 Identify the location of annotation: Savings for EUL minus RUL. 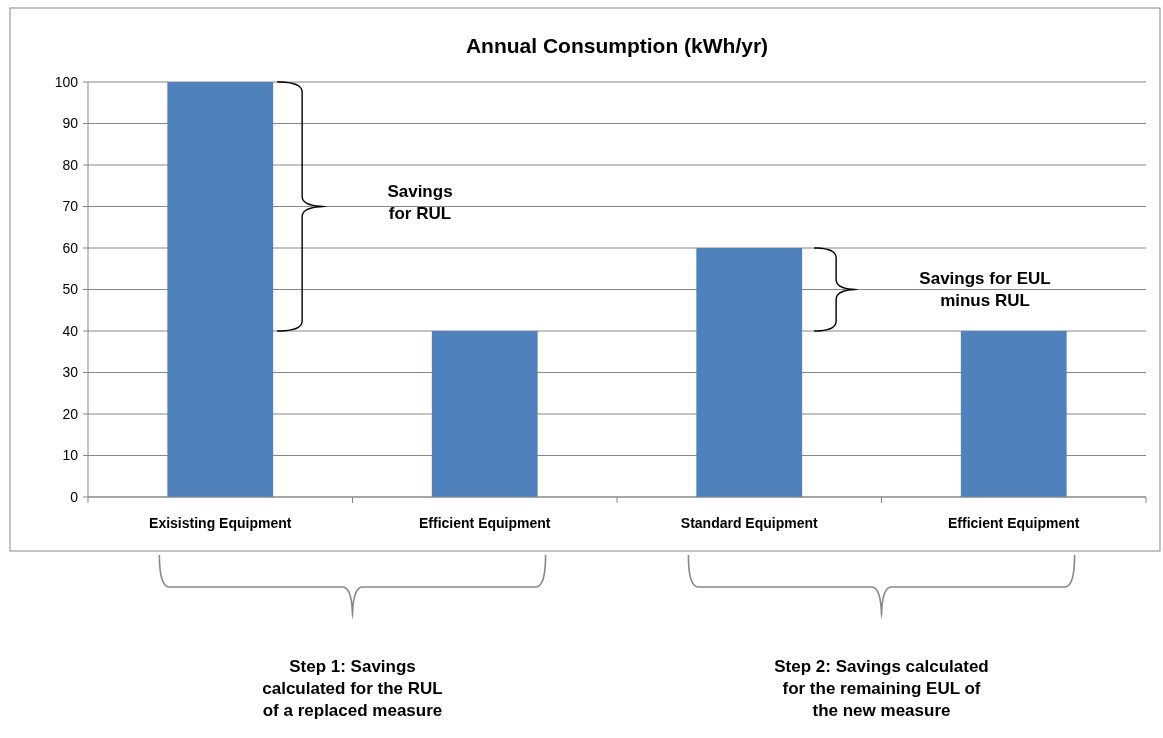
(985, 289).